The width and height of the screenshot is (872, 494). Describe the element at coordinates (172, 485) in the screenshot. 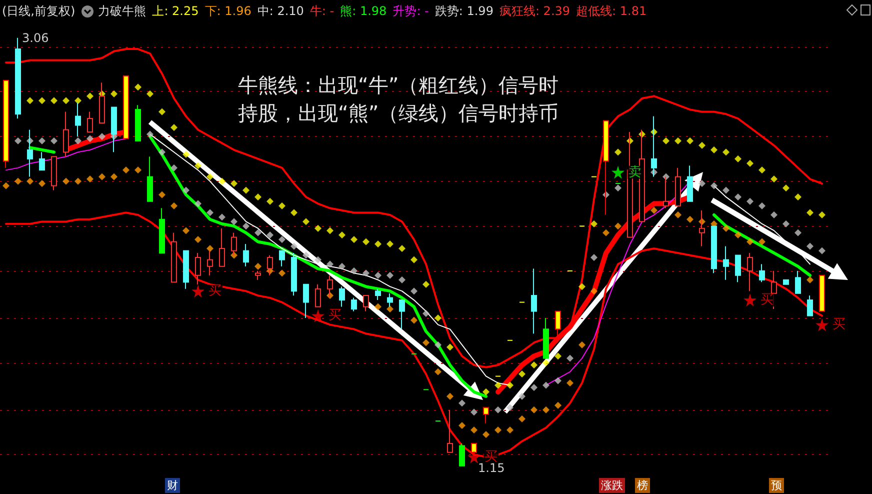

I see `text: 财` at that location.